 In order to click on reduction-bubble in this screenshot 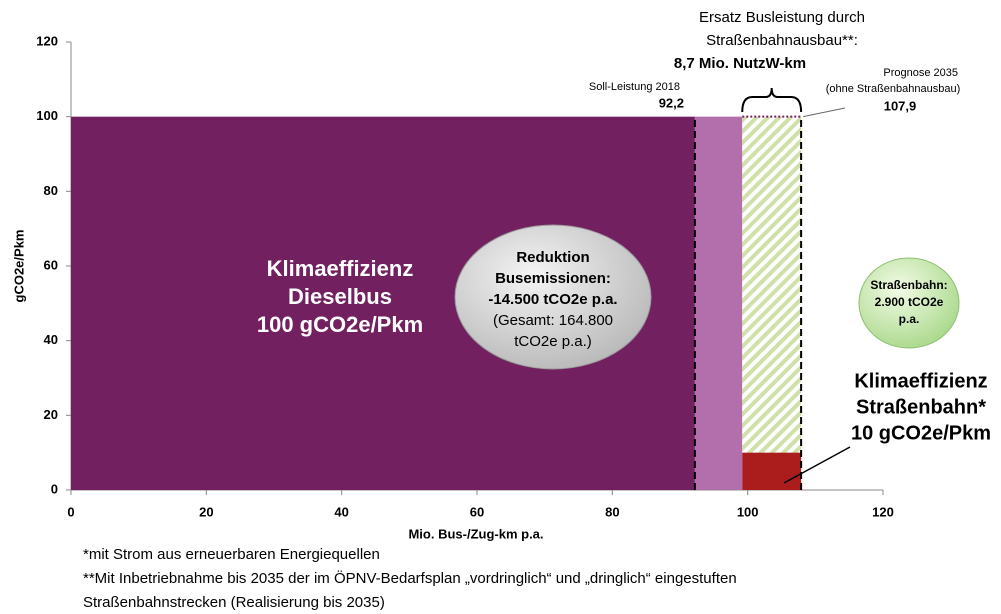, I will do `click(553, 297)`.